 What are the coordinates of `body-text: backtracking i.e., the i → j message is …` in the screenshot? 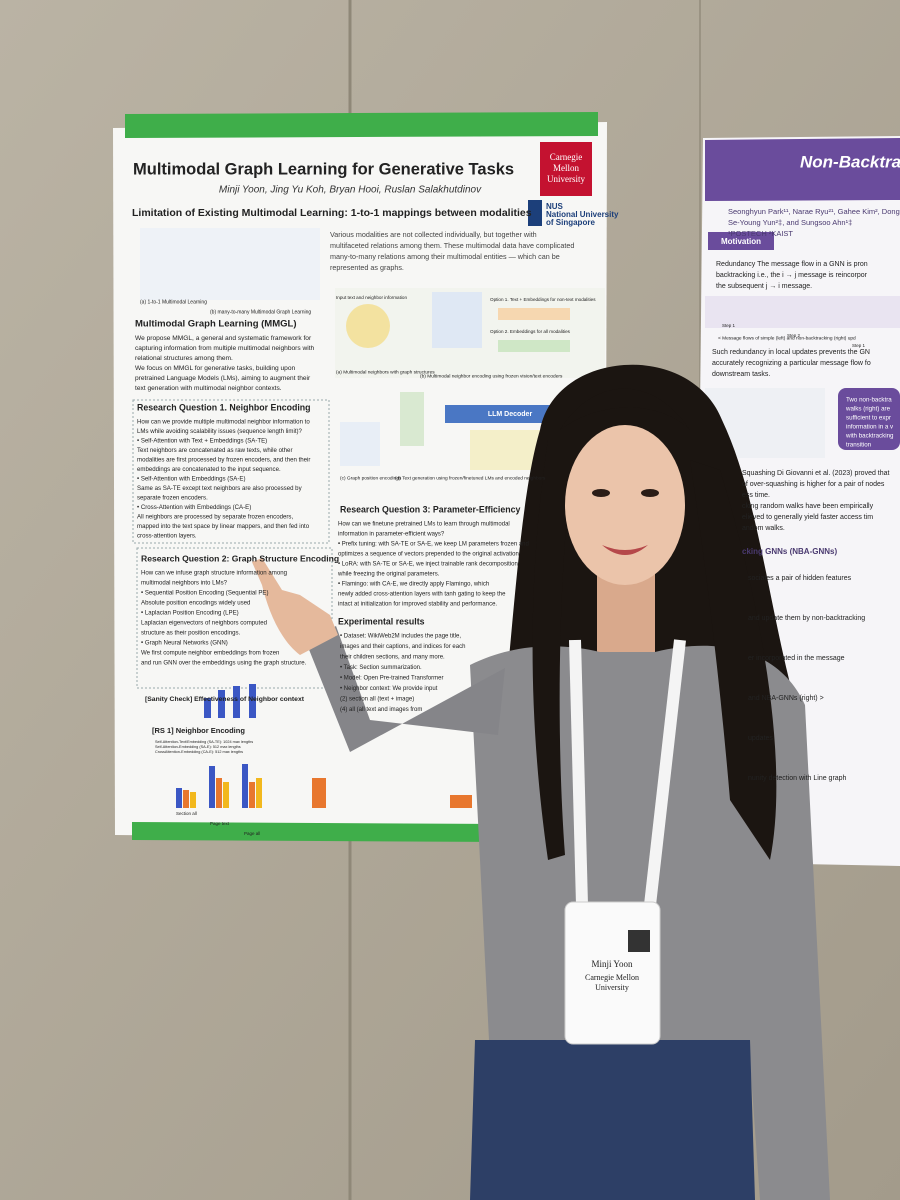 It's located at (792, 275).